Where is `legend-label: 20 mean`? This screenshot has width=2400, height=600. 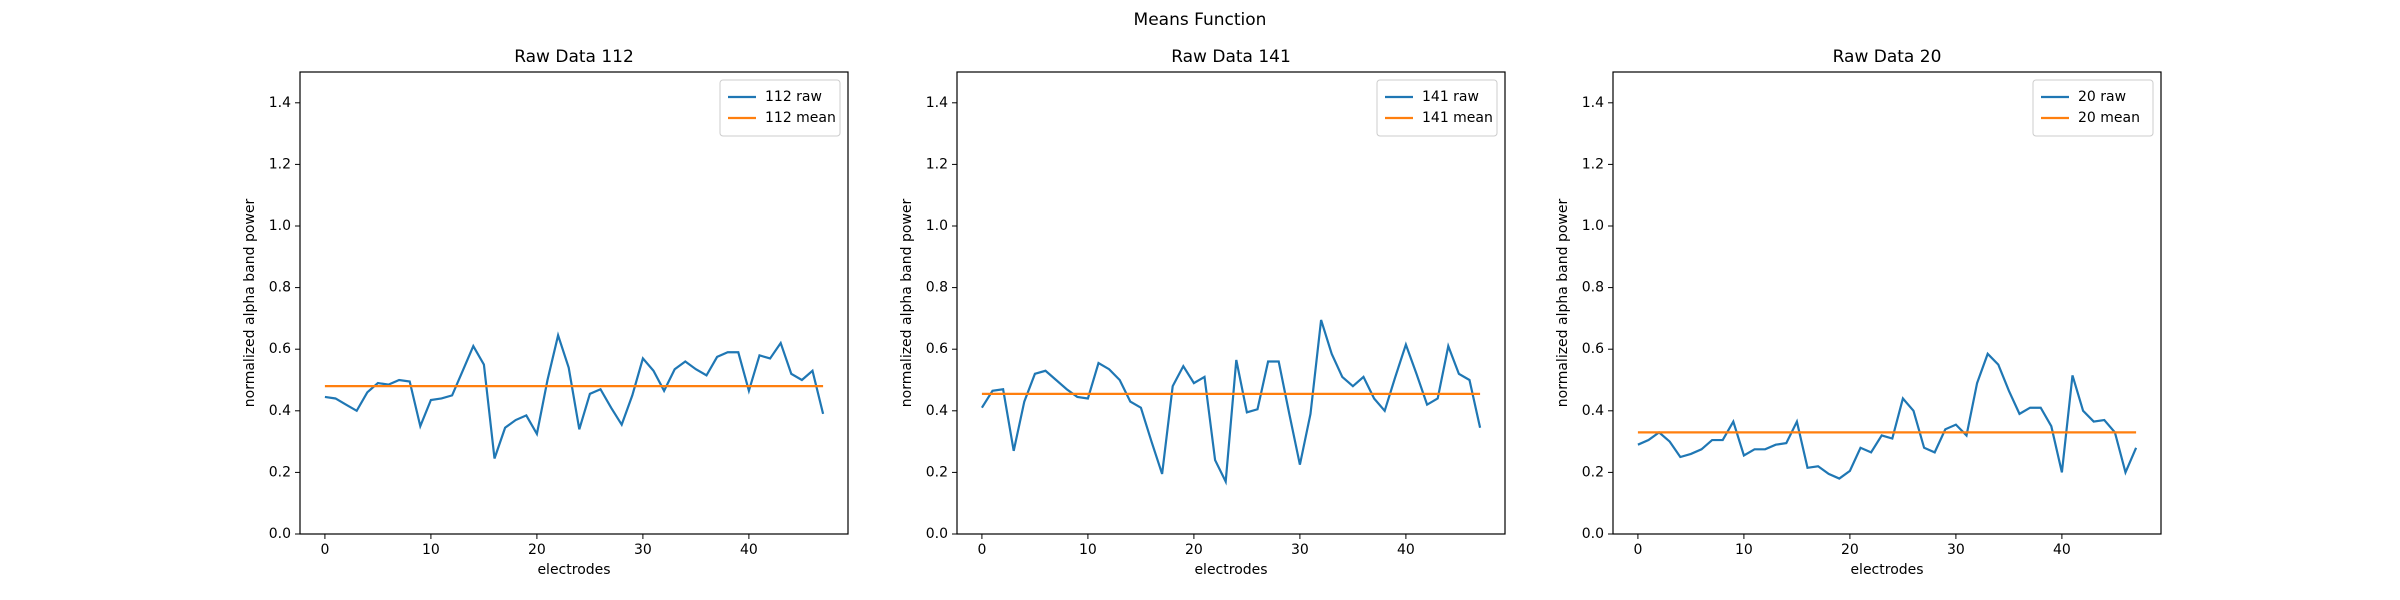
legend-label: 20 mean is located at coordinates (2109, 118).